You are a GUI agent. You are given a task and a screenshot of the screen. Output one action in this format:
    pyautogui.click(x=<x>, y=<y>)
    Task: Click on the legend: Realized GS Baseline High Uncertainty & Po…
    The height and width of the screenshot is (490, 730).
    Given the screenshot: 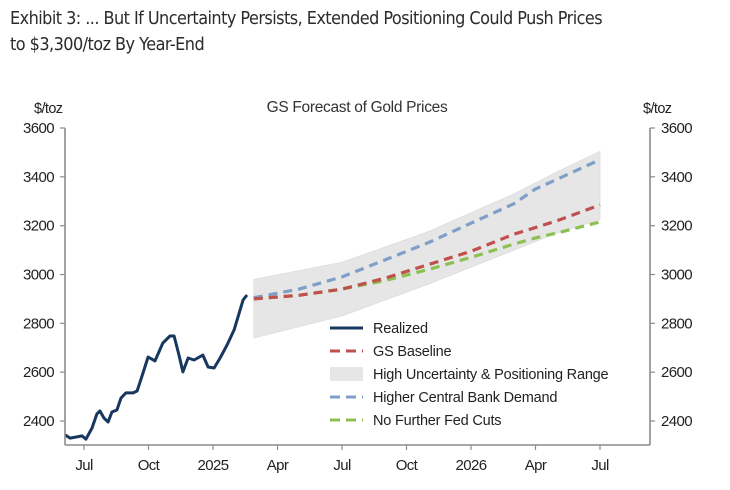 What is the action you would take?
    pyautogui.click(x=469, y=375)
    